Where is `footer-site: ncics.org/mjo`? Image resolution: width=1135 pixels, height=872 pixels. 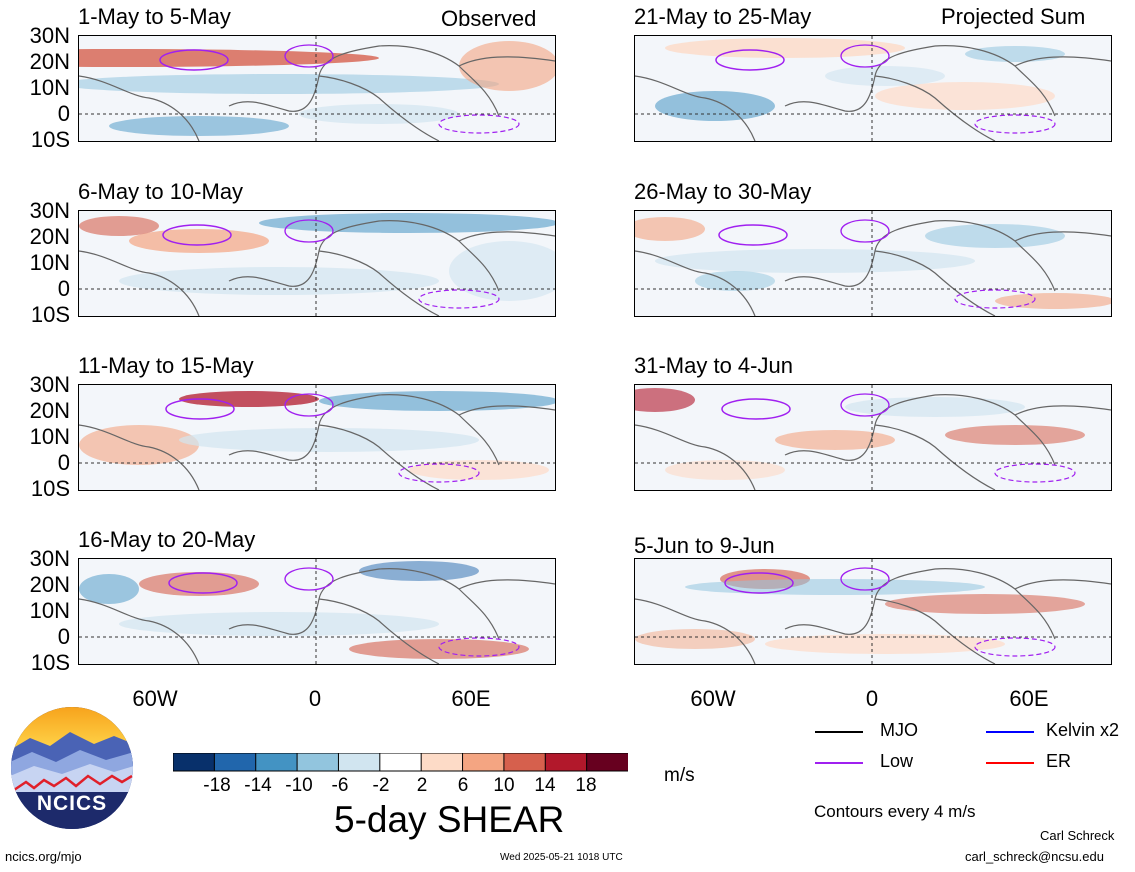
footer-site: ncics.org/mjo is located at coordinates (43, 856).